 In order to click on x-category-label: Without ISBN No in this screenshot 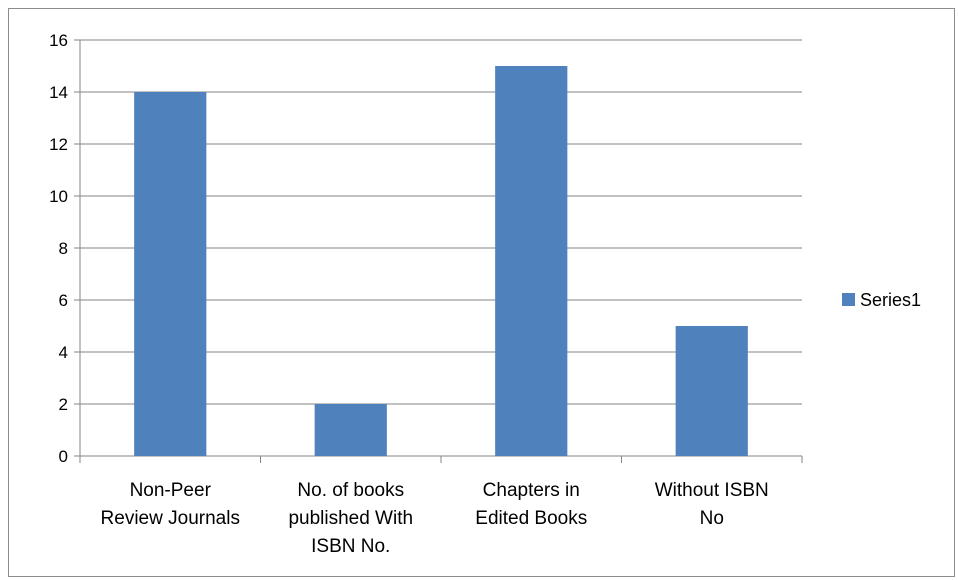, I will do `click(712, 504)`.